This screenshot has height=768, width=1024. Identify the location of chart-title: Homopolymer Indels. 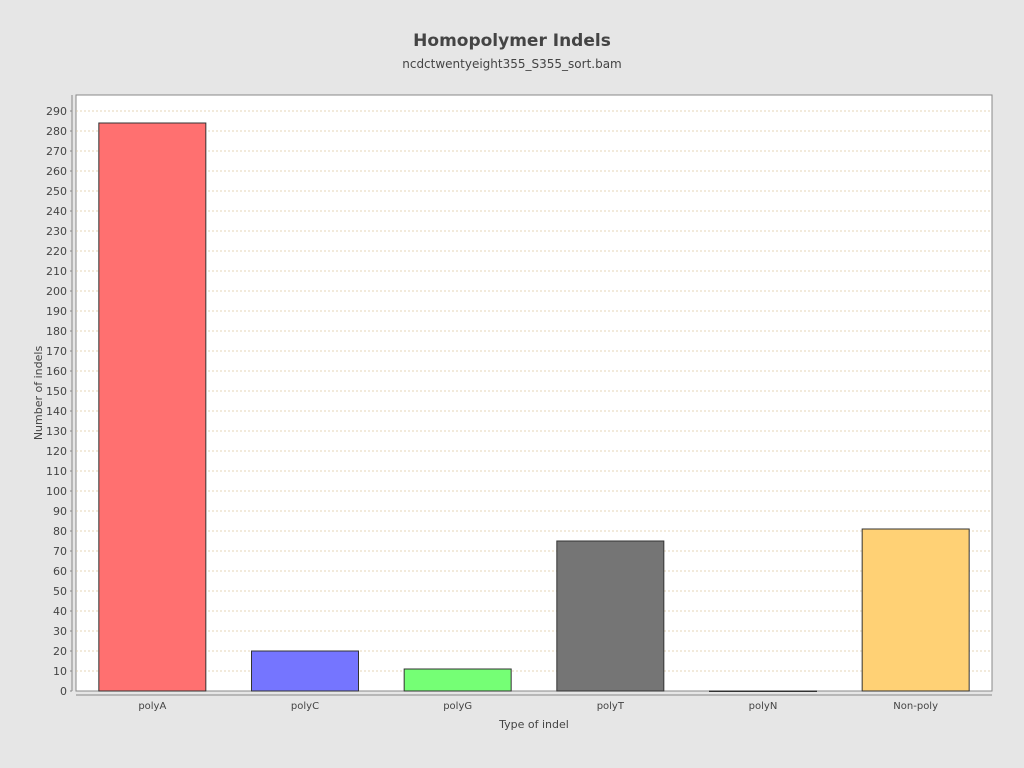
(512, 41).